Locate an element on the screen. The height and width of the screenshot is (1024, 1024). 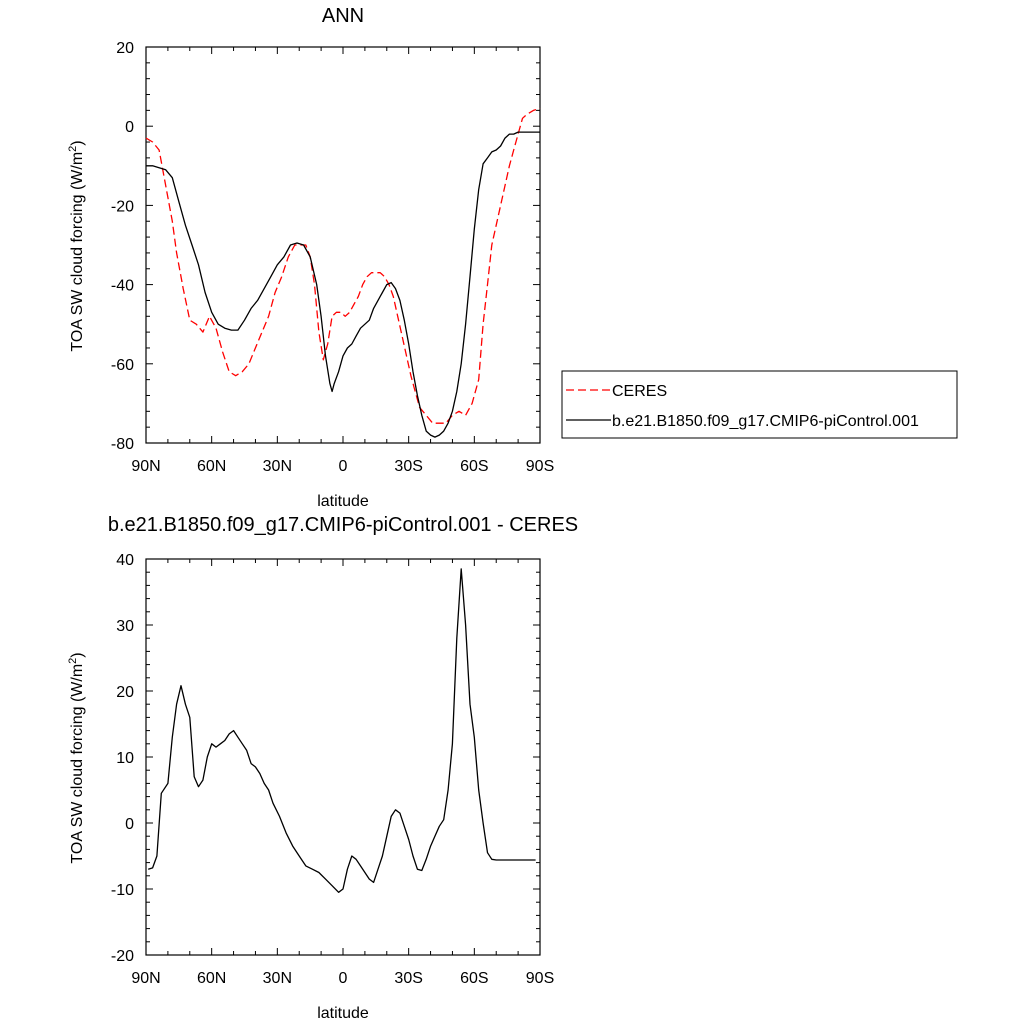
bottom-y-tick-label: 10 is located at coordinates (125, 758).